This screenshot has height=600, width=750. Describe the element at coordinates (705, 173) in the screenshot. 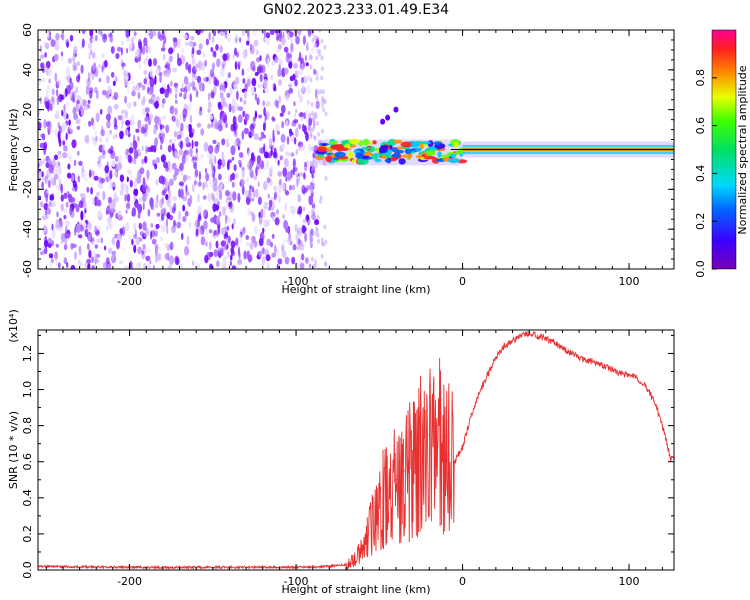

I see `colorbar-ticks: 0.0 0.2 0.4 0.6 0.8` at that location.